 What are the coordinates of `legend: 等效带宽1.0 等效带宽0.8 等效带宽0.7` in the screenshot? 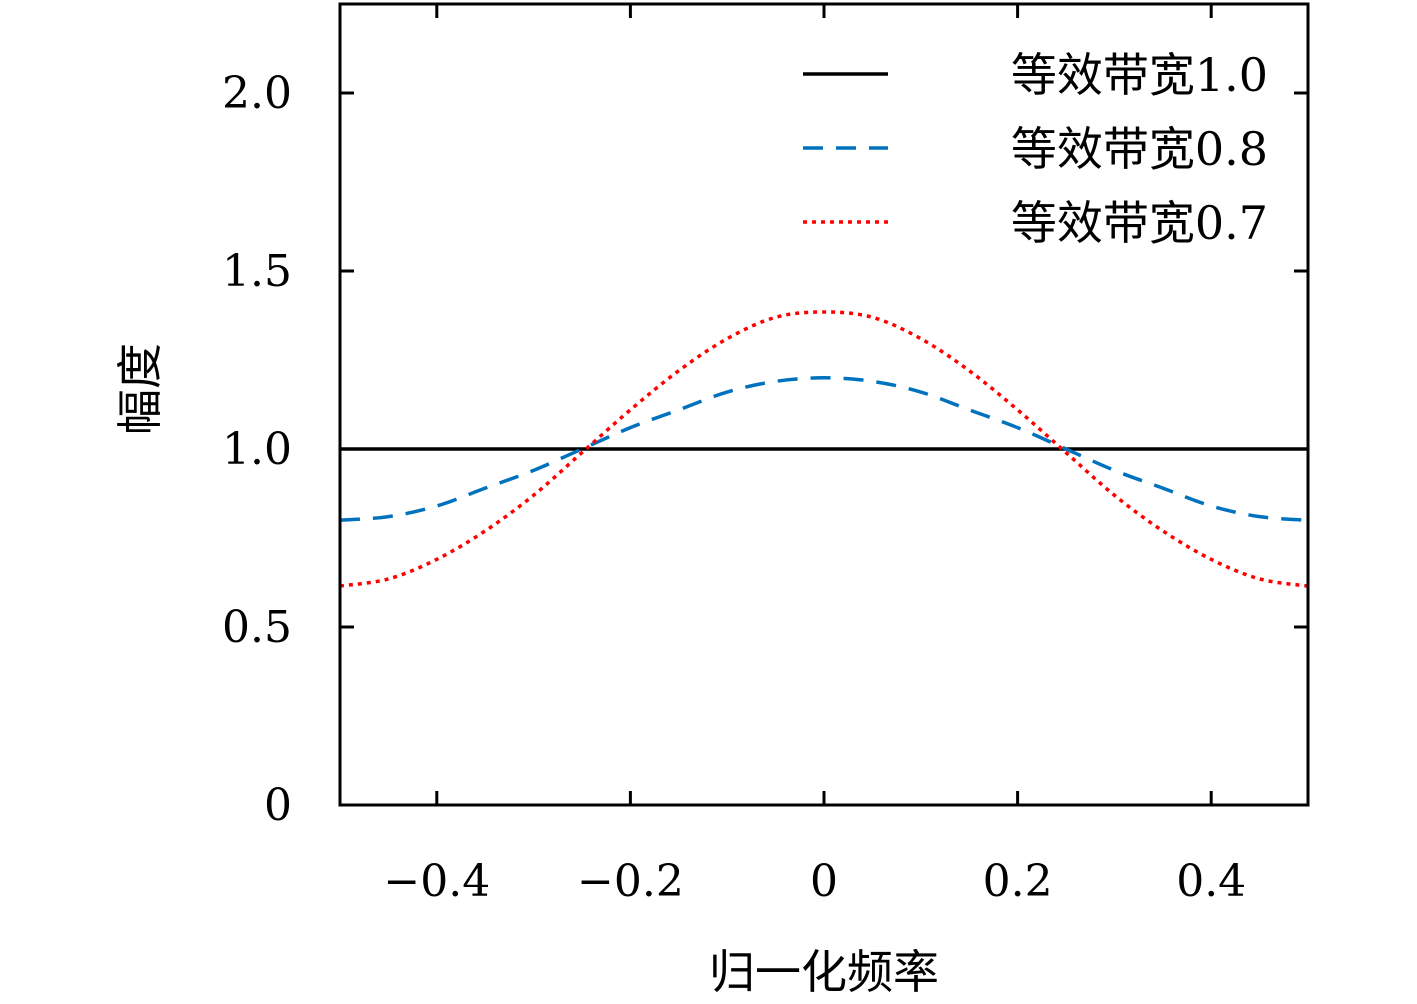 It's located at (1035, 149).